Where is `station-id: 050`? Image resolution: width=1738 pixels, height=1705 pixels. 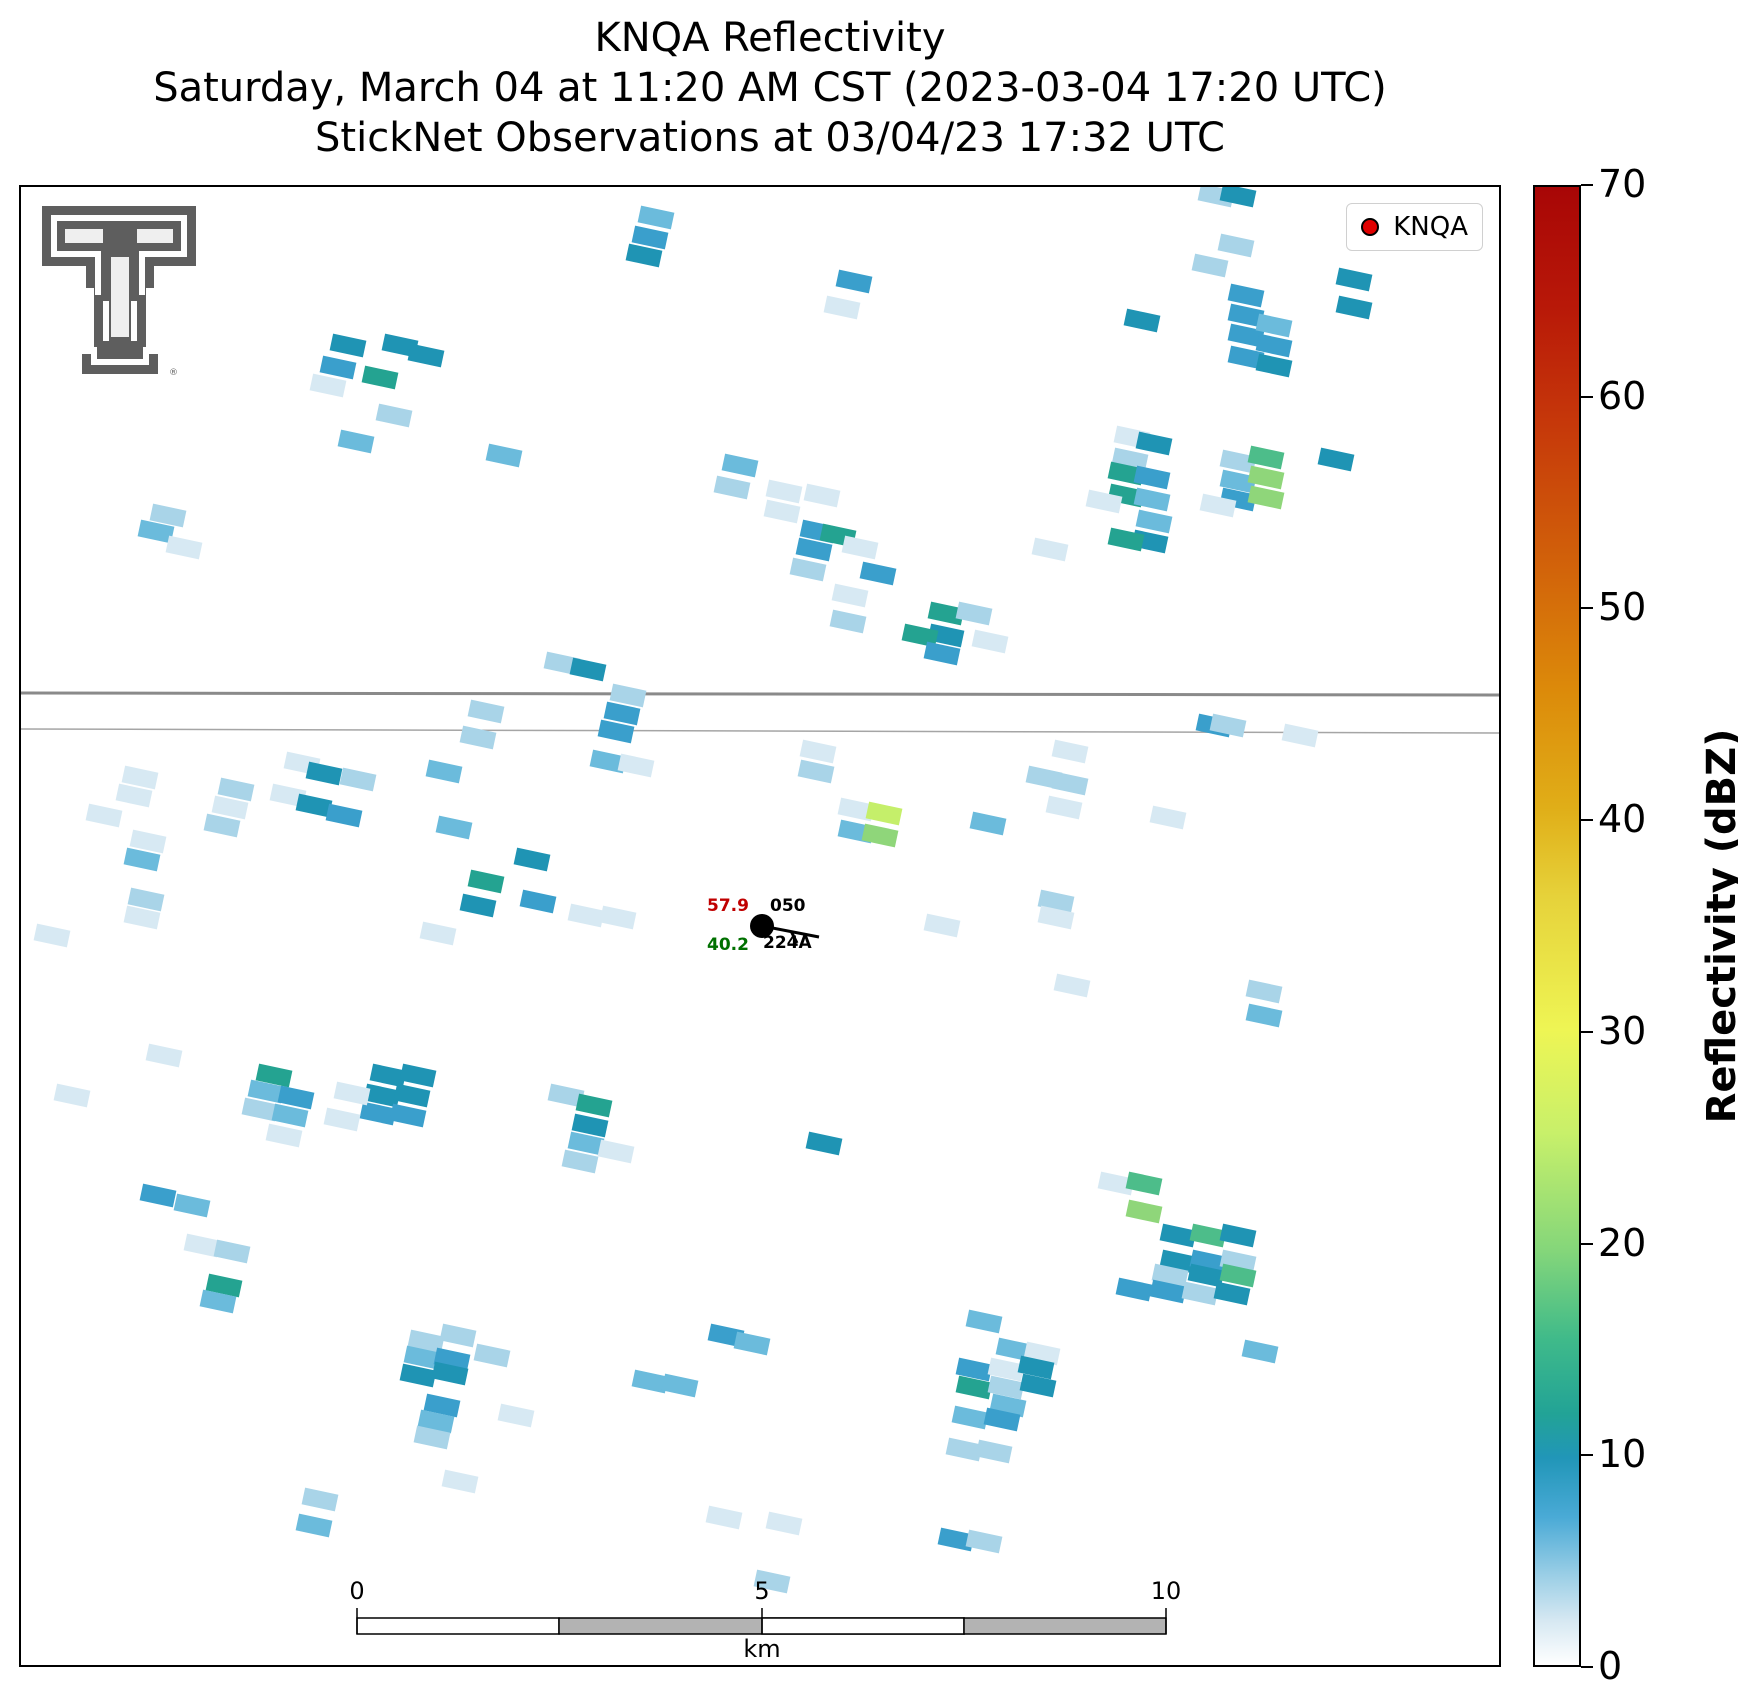
station-id: 050 is located at coordinates (788, 906).